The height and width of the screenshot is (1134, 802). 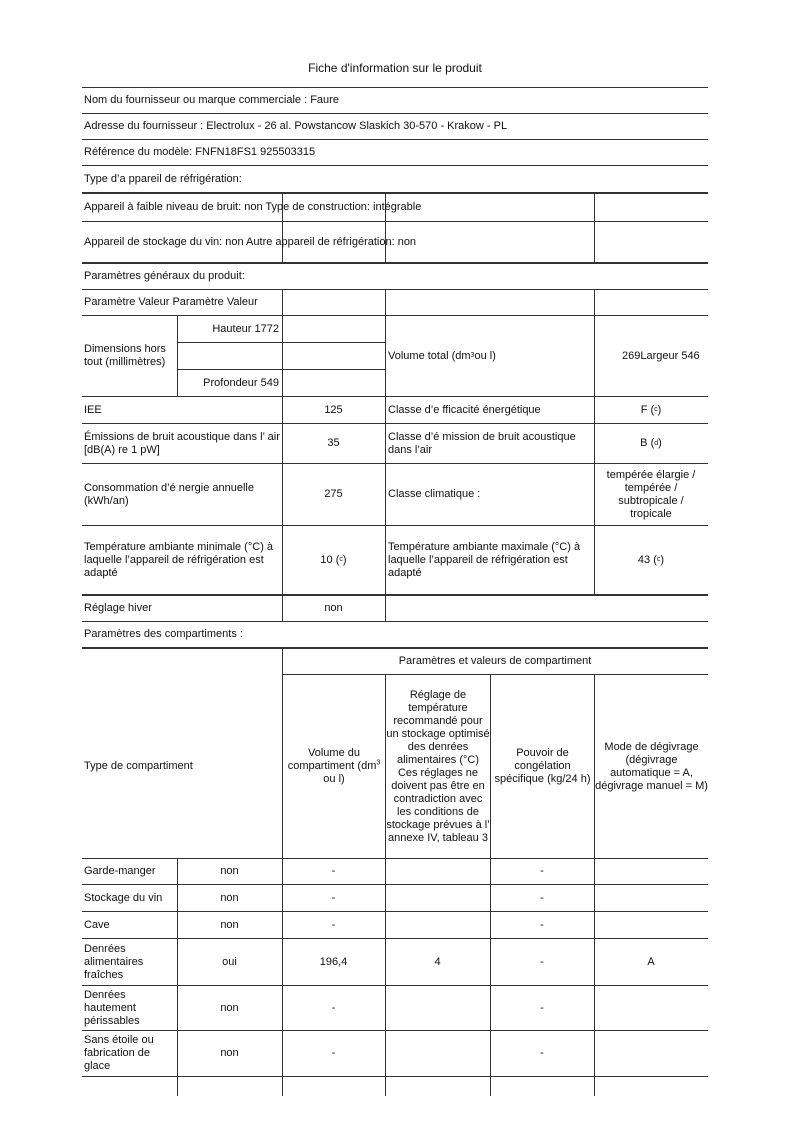 I want to click on winter-setting-label: Réglage hiver, so click(x=118, y=608).